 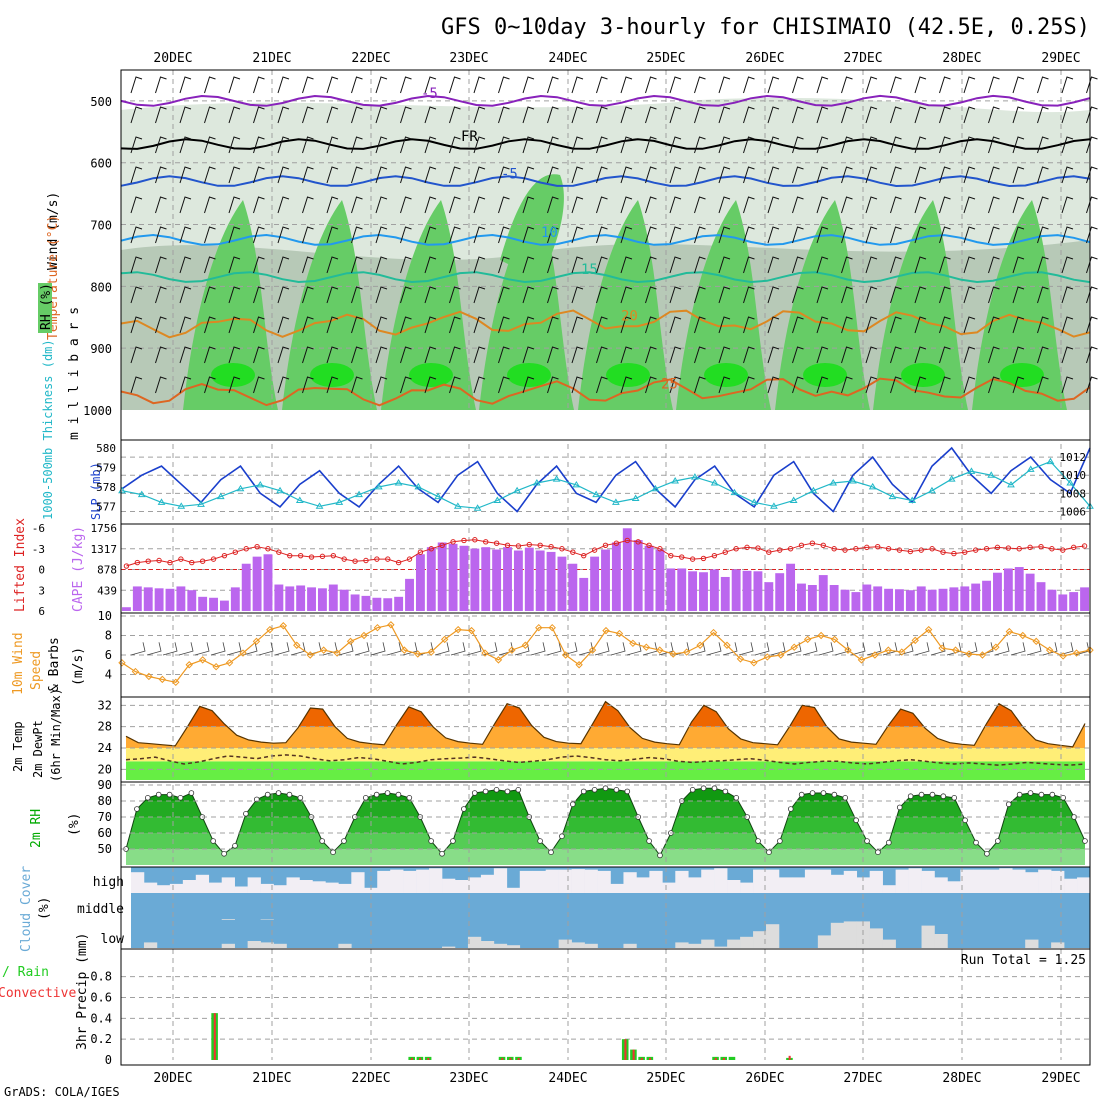 What do you see at coordinates (220, 496) in the screenshot?
I see `thickness-point` at bounding box center [220, 496].